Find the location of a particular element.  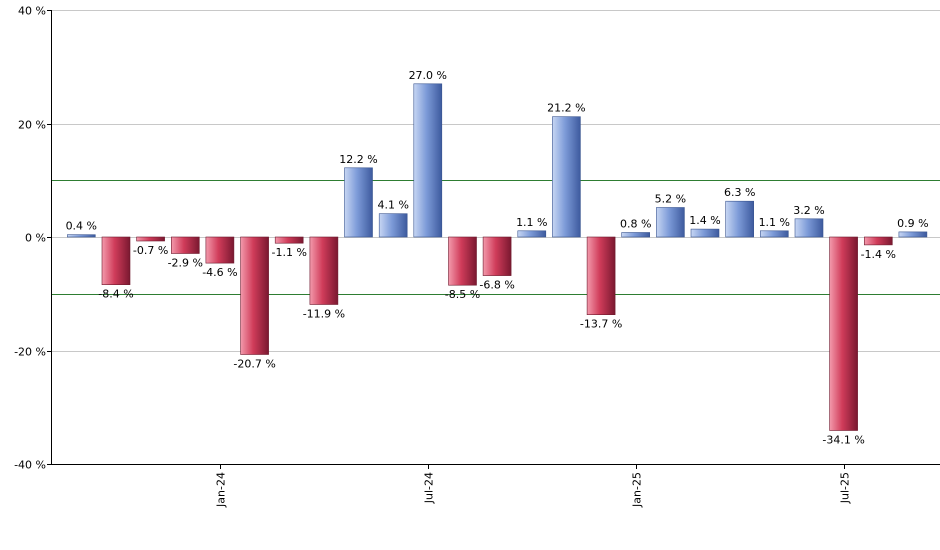

bar-value-label: -1.4 % is located at coordinates (878, 254).